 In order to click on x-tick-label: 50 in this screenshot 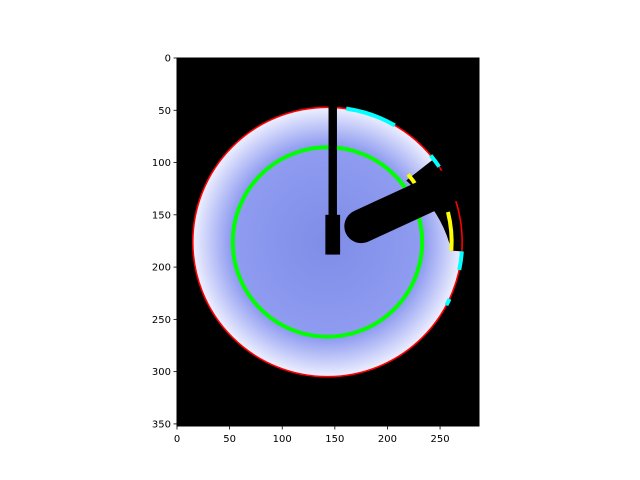, I will do `click(229, 439)`.